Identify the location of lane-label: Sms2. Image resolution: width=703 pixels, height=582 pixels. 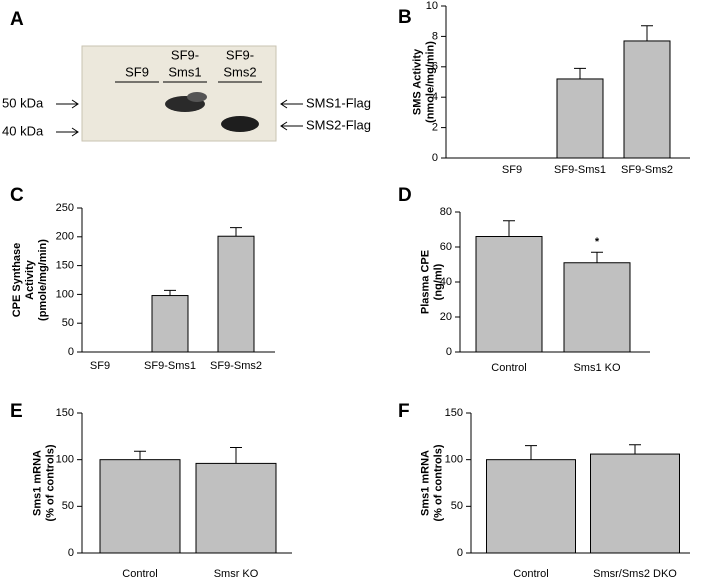
(239, 71).